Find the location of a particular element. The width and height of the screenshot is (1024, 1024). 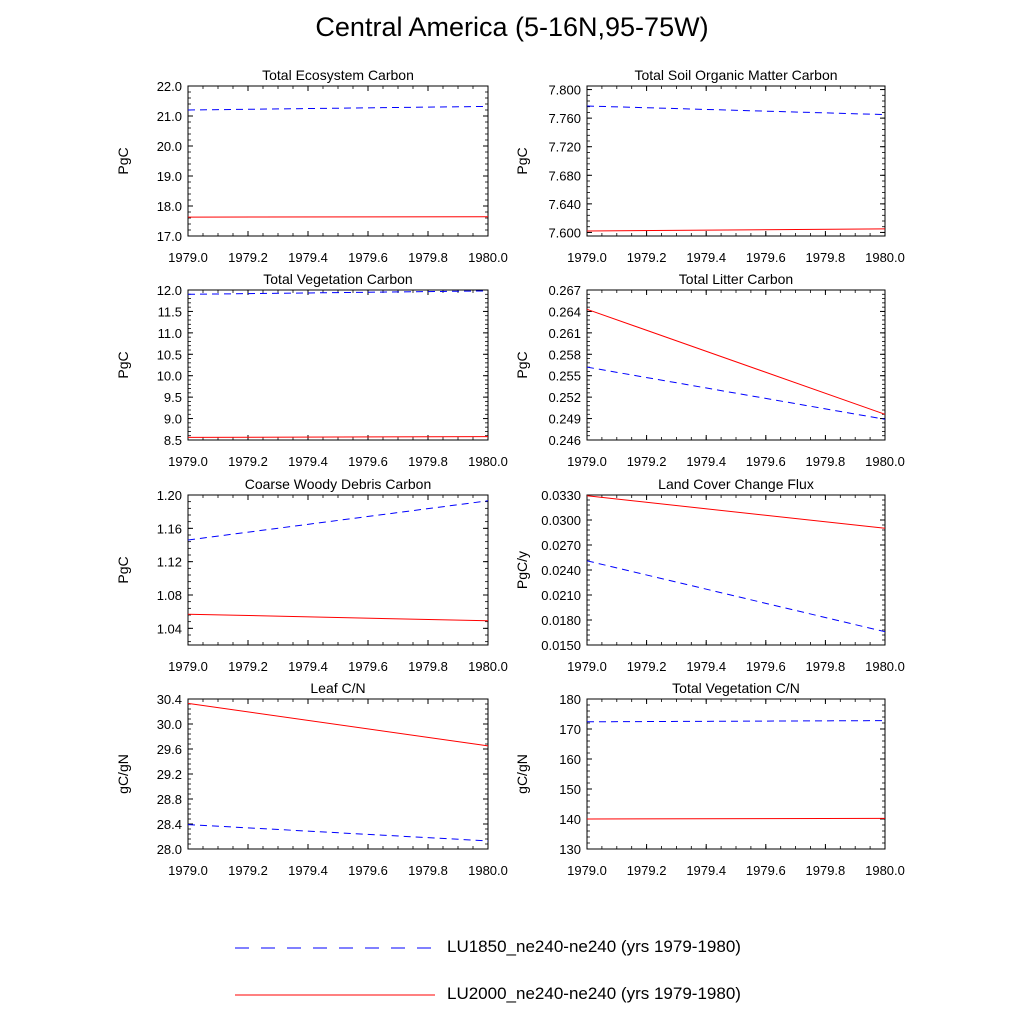

y-tick-label: 0.0300 is located at coordinates (561, 520).